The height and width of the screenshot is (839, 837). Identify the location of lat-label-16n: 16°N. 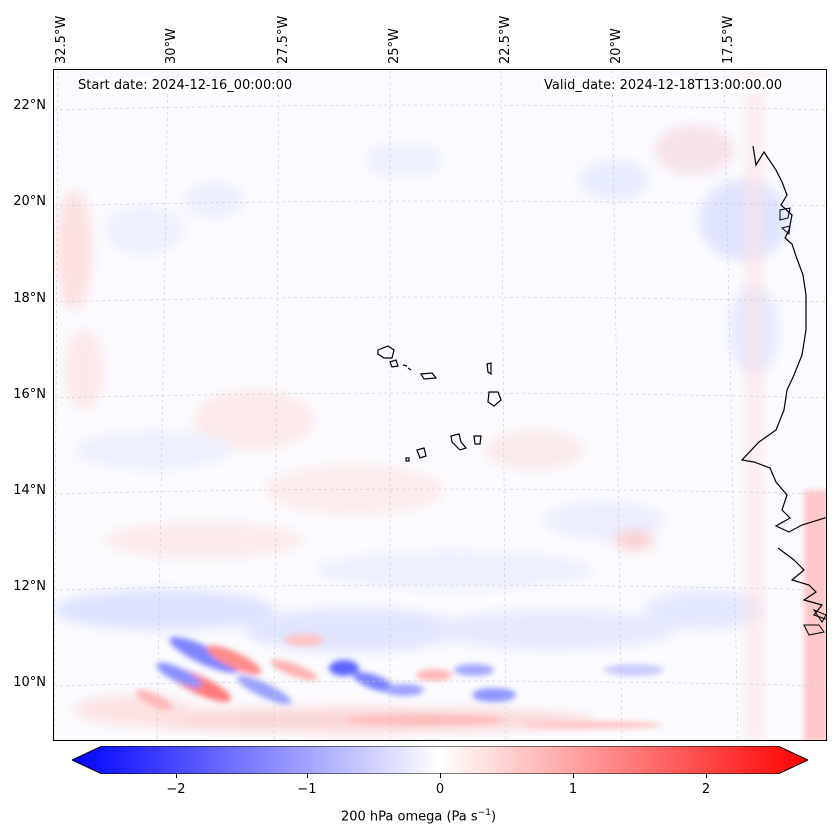
(29, 394).